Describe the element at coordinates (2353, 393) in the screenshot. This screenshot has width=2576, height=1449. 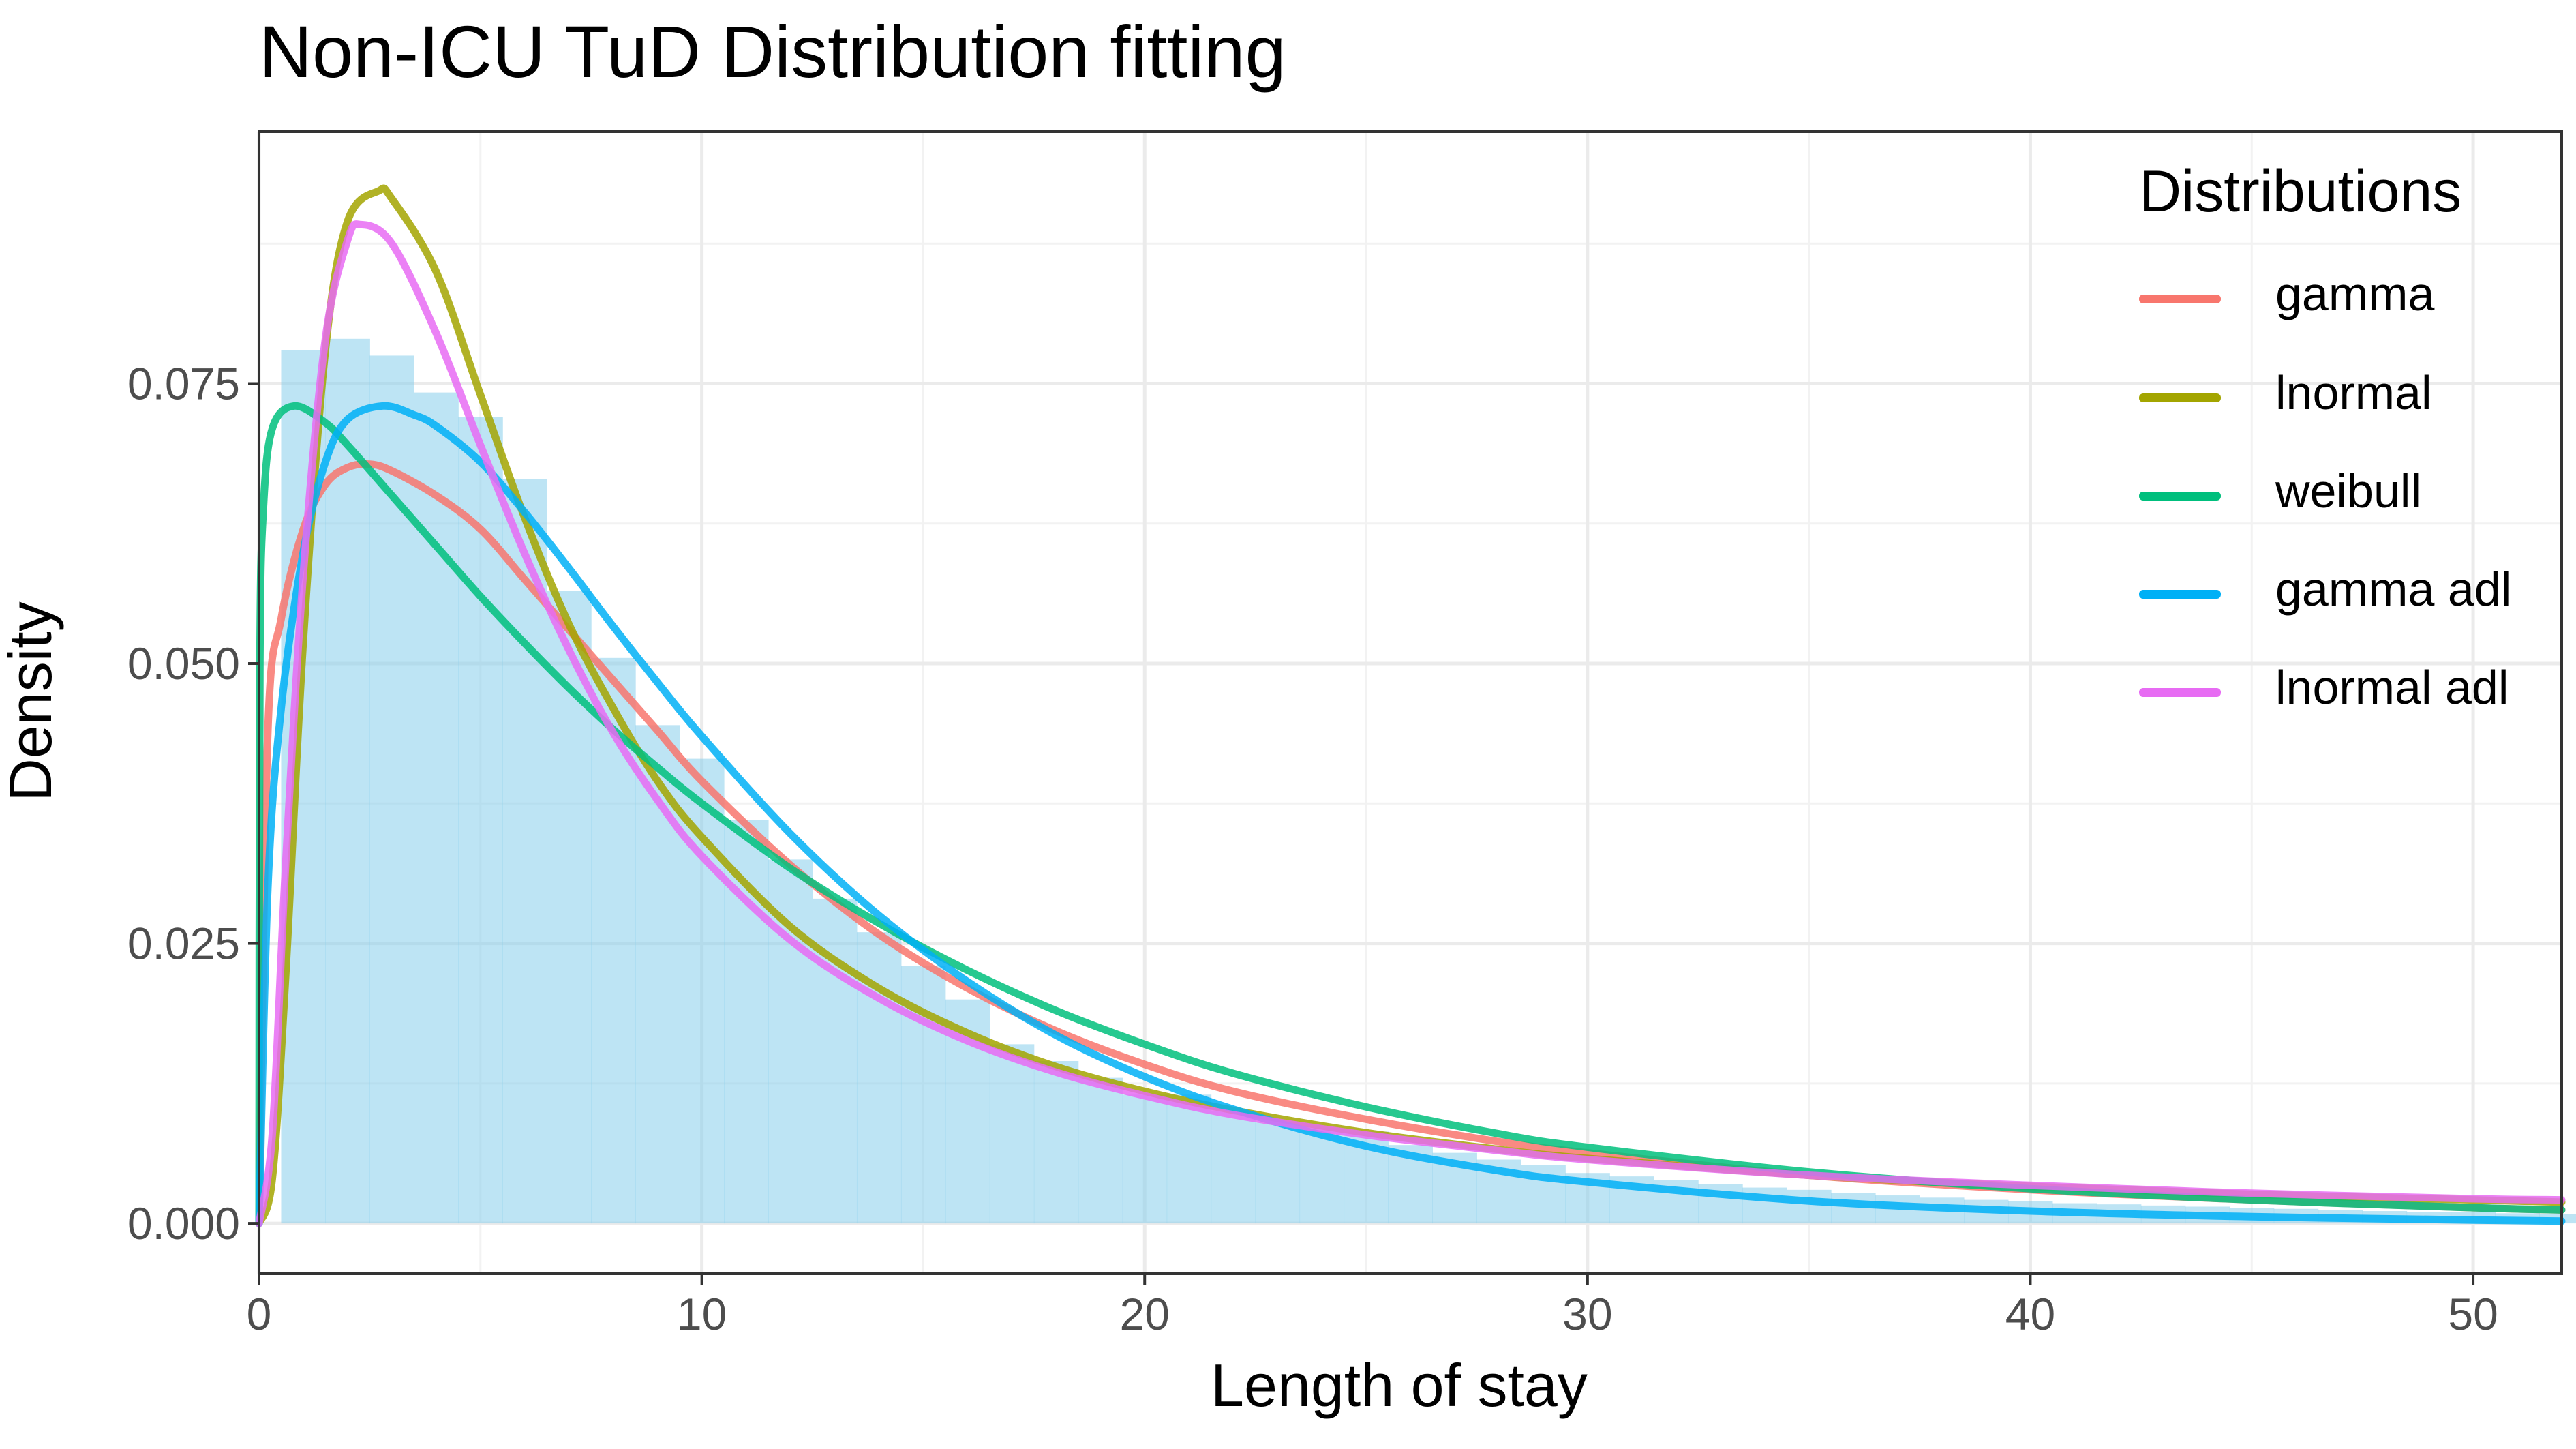
I see `legend-label: lnormal` at that location.